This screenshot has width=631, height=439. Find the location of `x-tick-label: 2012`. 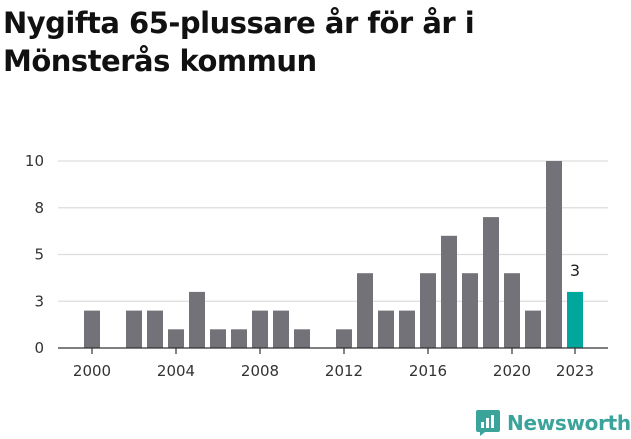

x-tick-label: 2012 is located at coordinates (344, 371).